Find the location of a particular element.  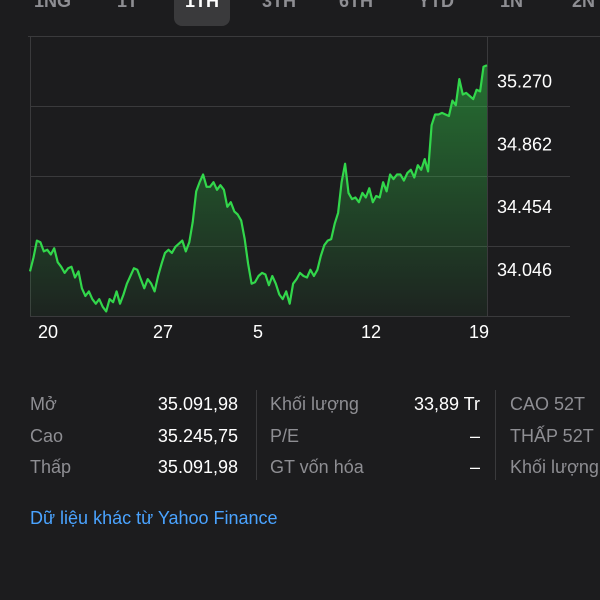

stat-value-market-cap: – is located at coordinates (474, 467).